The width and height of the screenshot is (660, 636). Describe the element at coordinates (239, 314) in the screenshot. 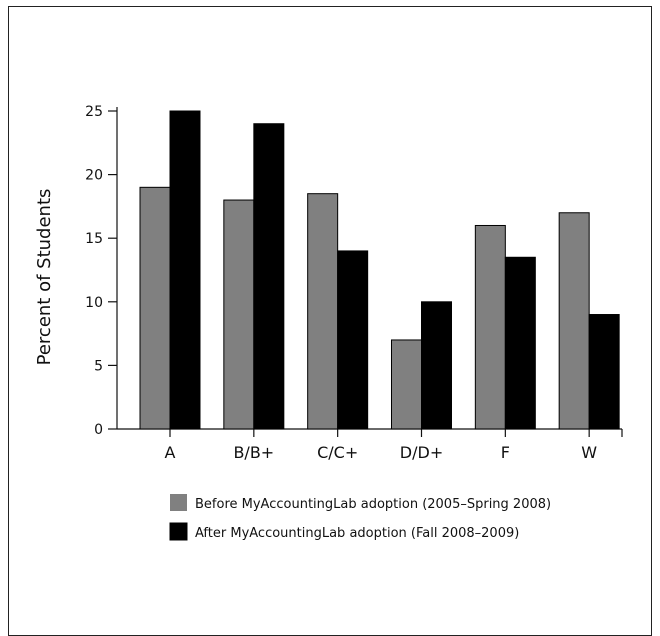

I see `bar-before-bb` at that location.